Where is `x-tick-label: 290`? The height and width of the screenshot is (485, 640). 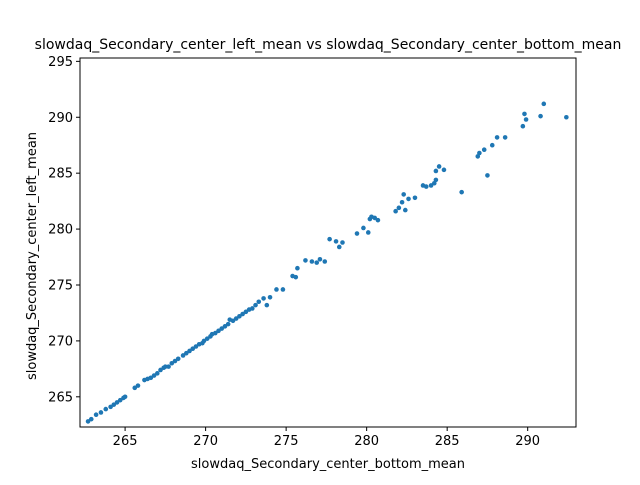 x-tick-label: 290 is located at coordinates (527, 441).